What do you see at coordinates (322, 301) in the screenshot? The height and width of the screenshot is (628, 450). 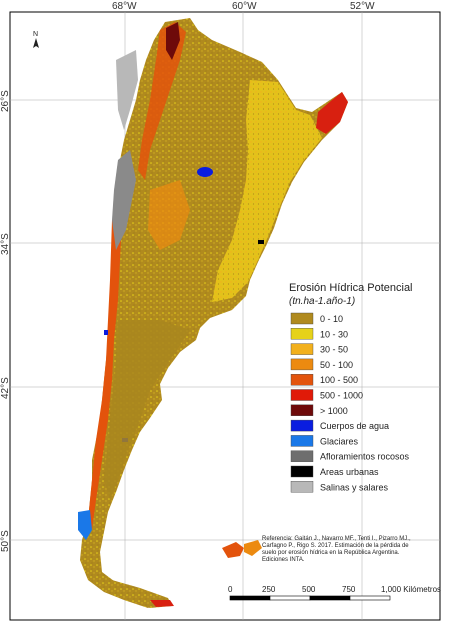 I see `legend-unit: (tn.ha-1.año-1)` at bounding box center [322, 301].